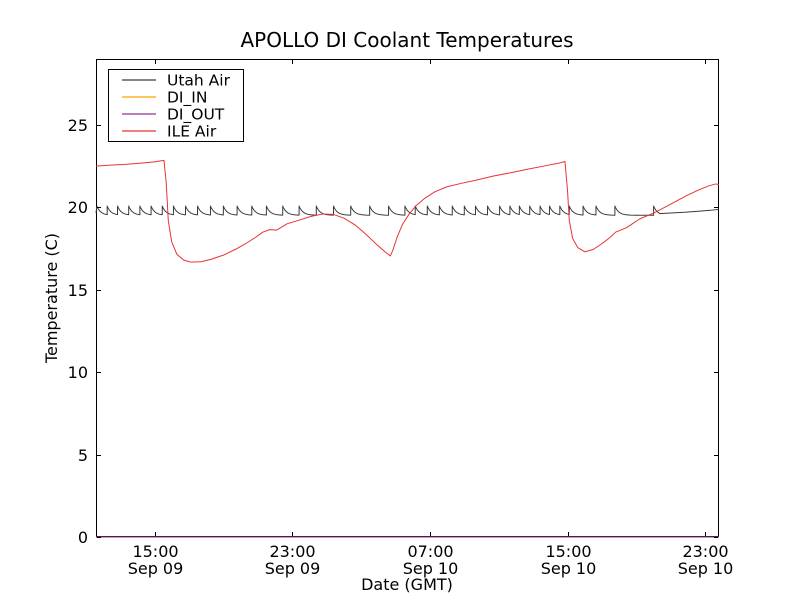  Describe the element at coordinates (196, 115) in the screenshot. I see `legend-label: DI_OUT` at that location.